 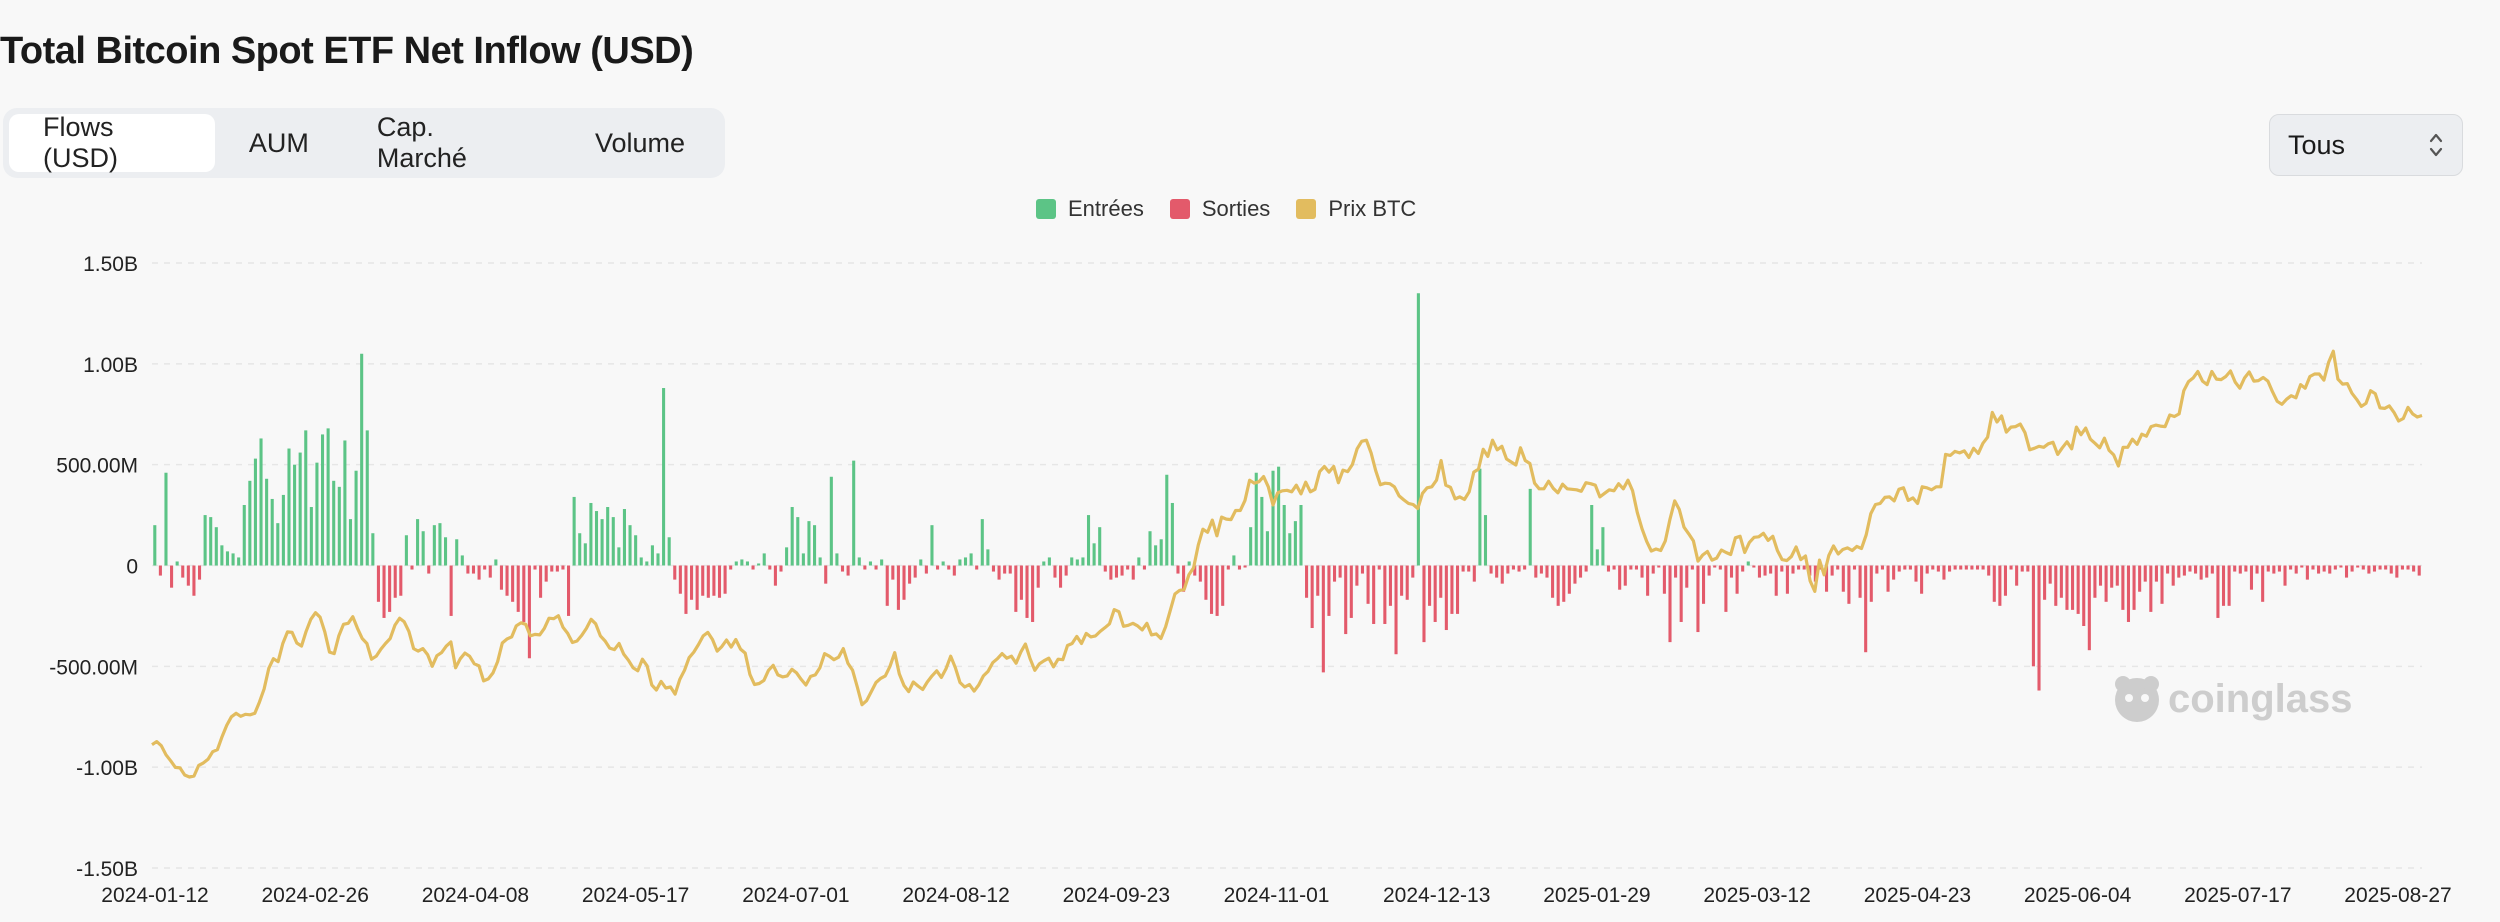 I want to click on time-range-select: Tous, so click(x=2366, y=145).